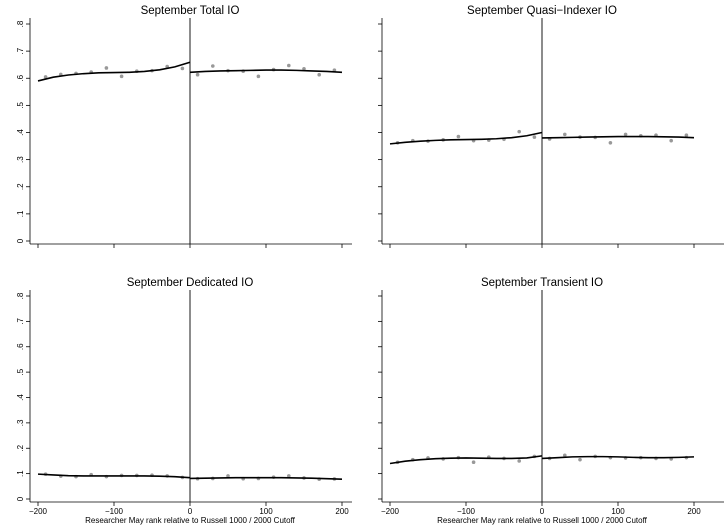  I want to click on quasi-indexer-fit-right-line, so click(618, 137).